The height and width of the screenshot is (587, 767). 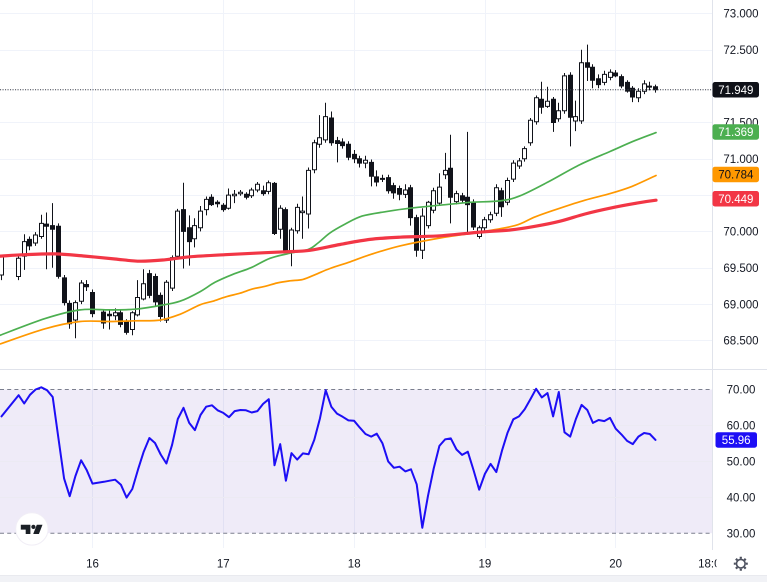 I want to click on svg-text: 50.00, so click(x=741, y=463).